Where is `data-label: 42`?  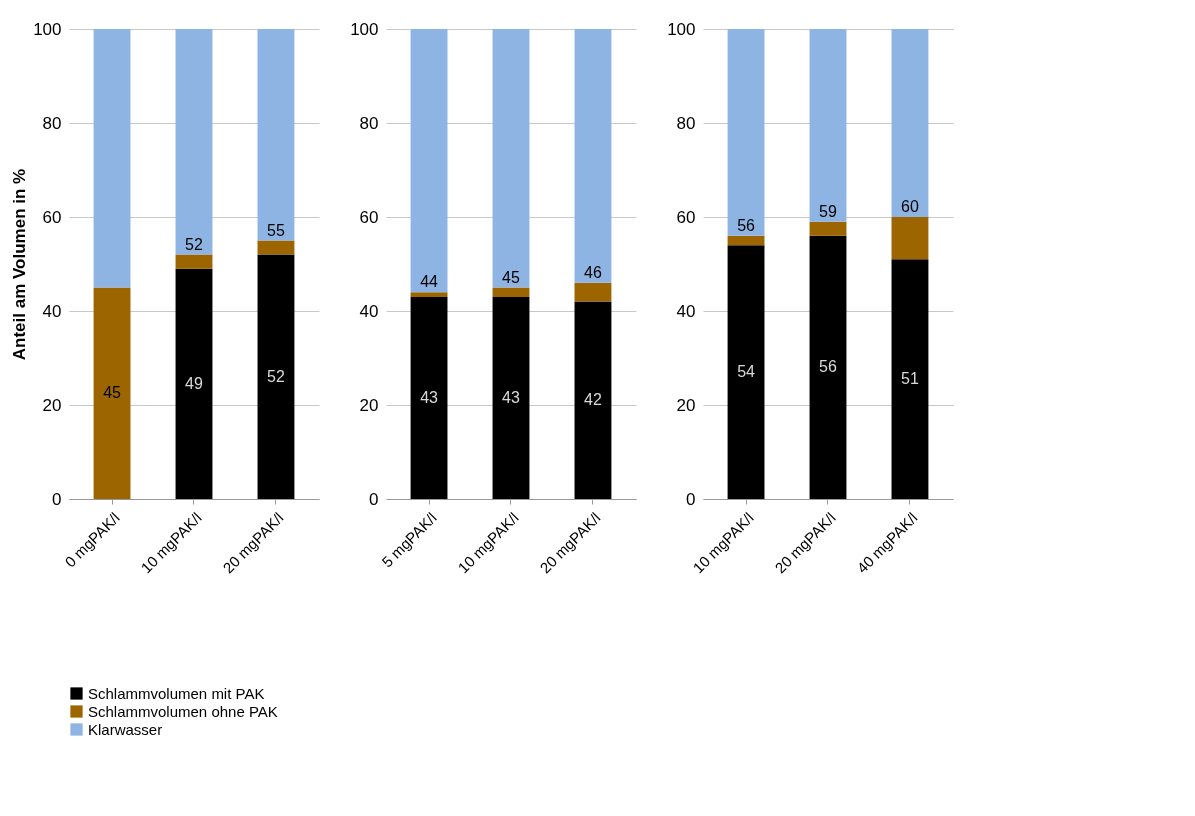 data-label: 42 is located at coordinates (593, 400).